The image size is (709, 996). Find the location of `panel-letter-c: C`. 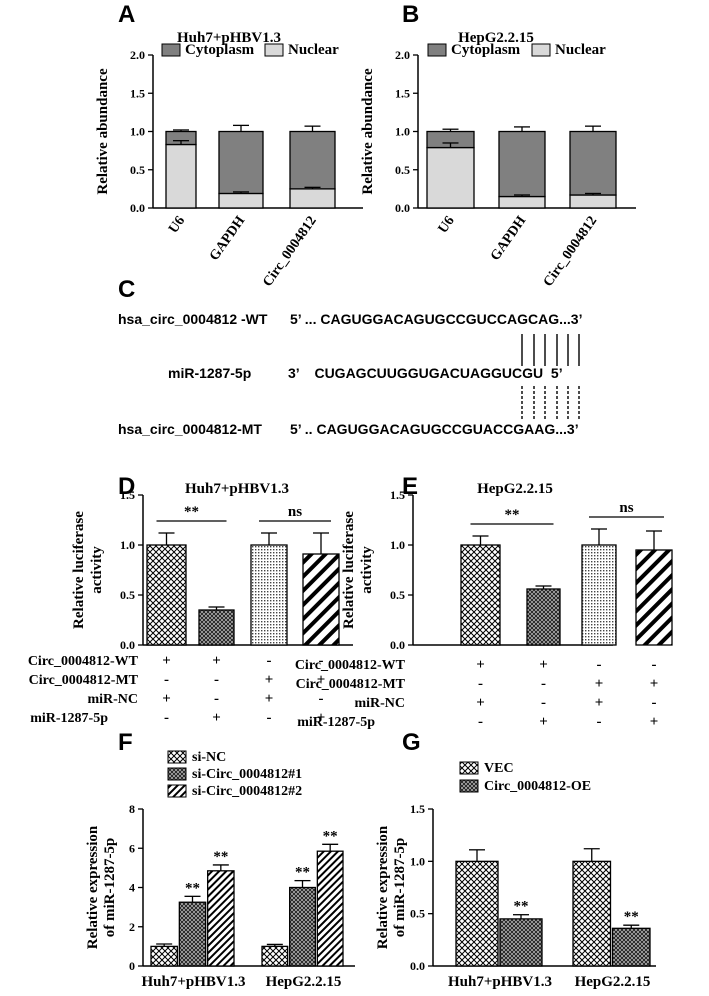

panel-letter-c: C is located at coordinates (126, 289).